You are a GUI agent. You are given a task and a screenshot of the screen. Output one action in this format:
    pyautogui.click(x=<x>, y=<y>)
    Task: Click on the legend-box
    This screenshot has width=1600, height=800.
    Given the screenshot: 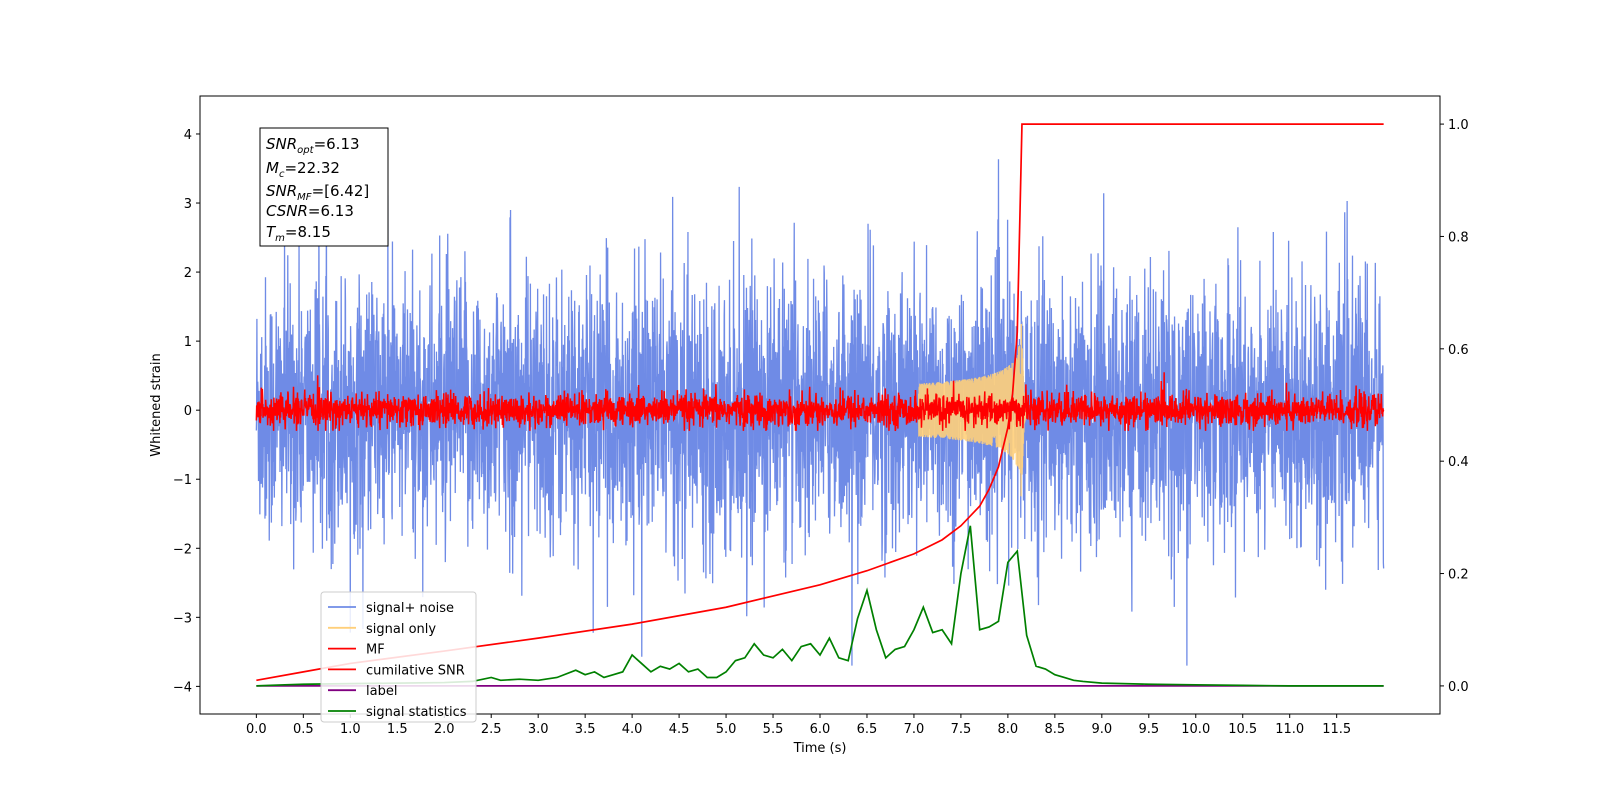 What is the action you would take?
    pyautogui.click(x=398, y=657)
    